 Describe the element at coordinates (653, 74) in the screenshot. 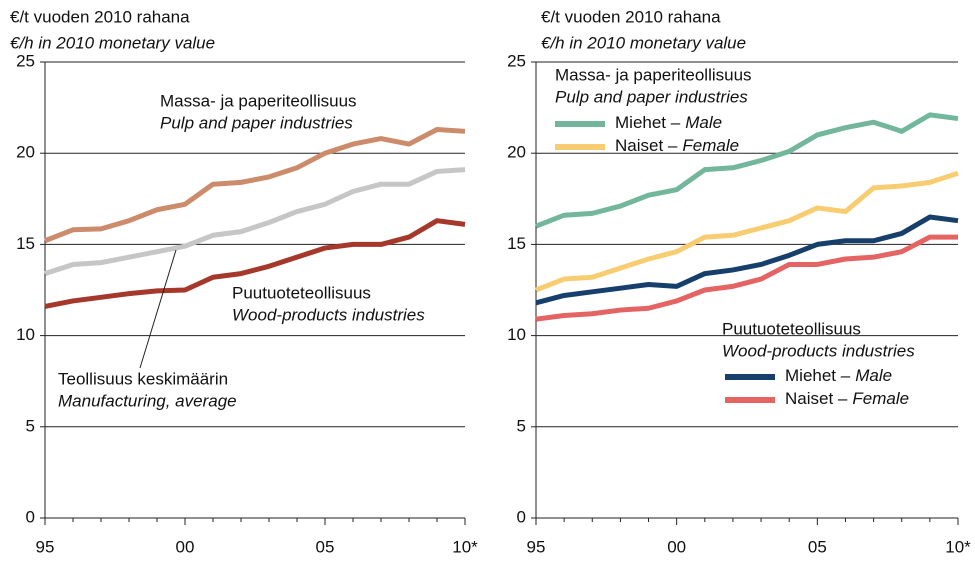

I see `legend-group-title: Massa- ja paperiteollisuus` at that location.